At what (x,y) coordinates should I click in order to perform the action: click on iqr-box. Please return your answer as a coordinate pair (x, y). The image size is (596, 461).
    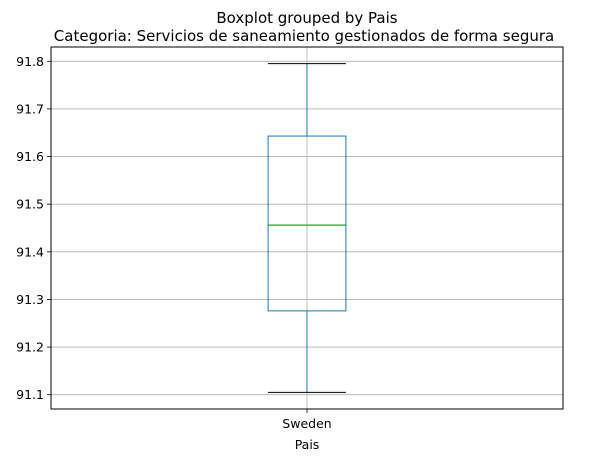
    Looking at the image, I should click on (307, 223).